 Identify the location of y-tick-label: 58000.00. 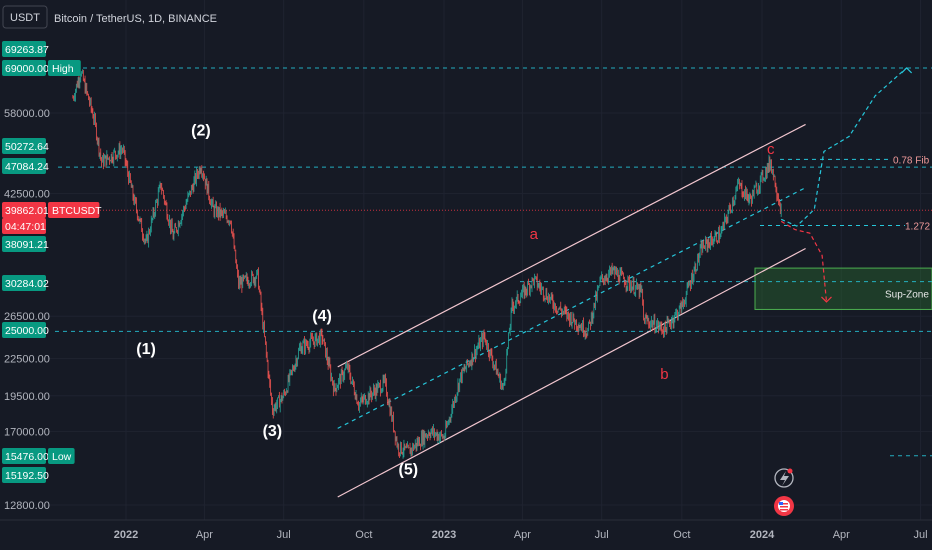
(27, 114).